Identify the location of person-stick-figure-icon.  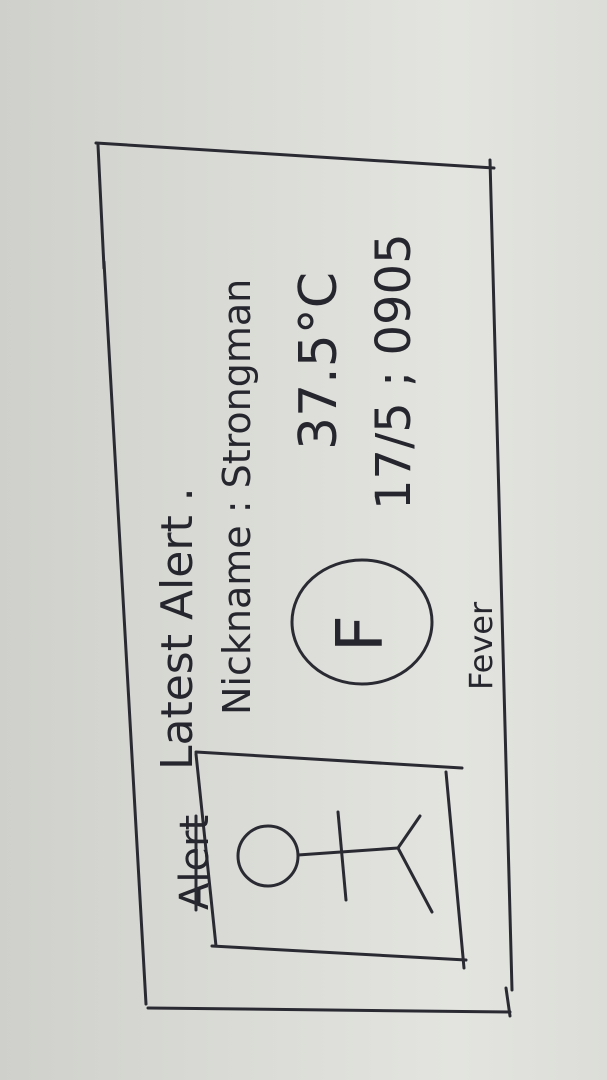
(335, 862).